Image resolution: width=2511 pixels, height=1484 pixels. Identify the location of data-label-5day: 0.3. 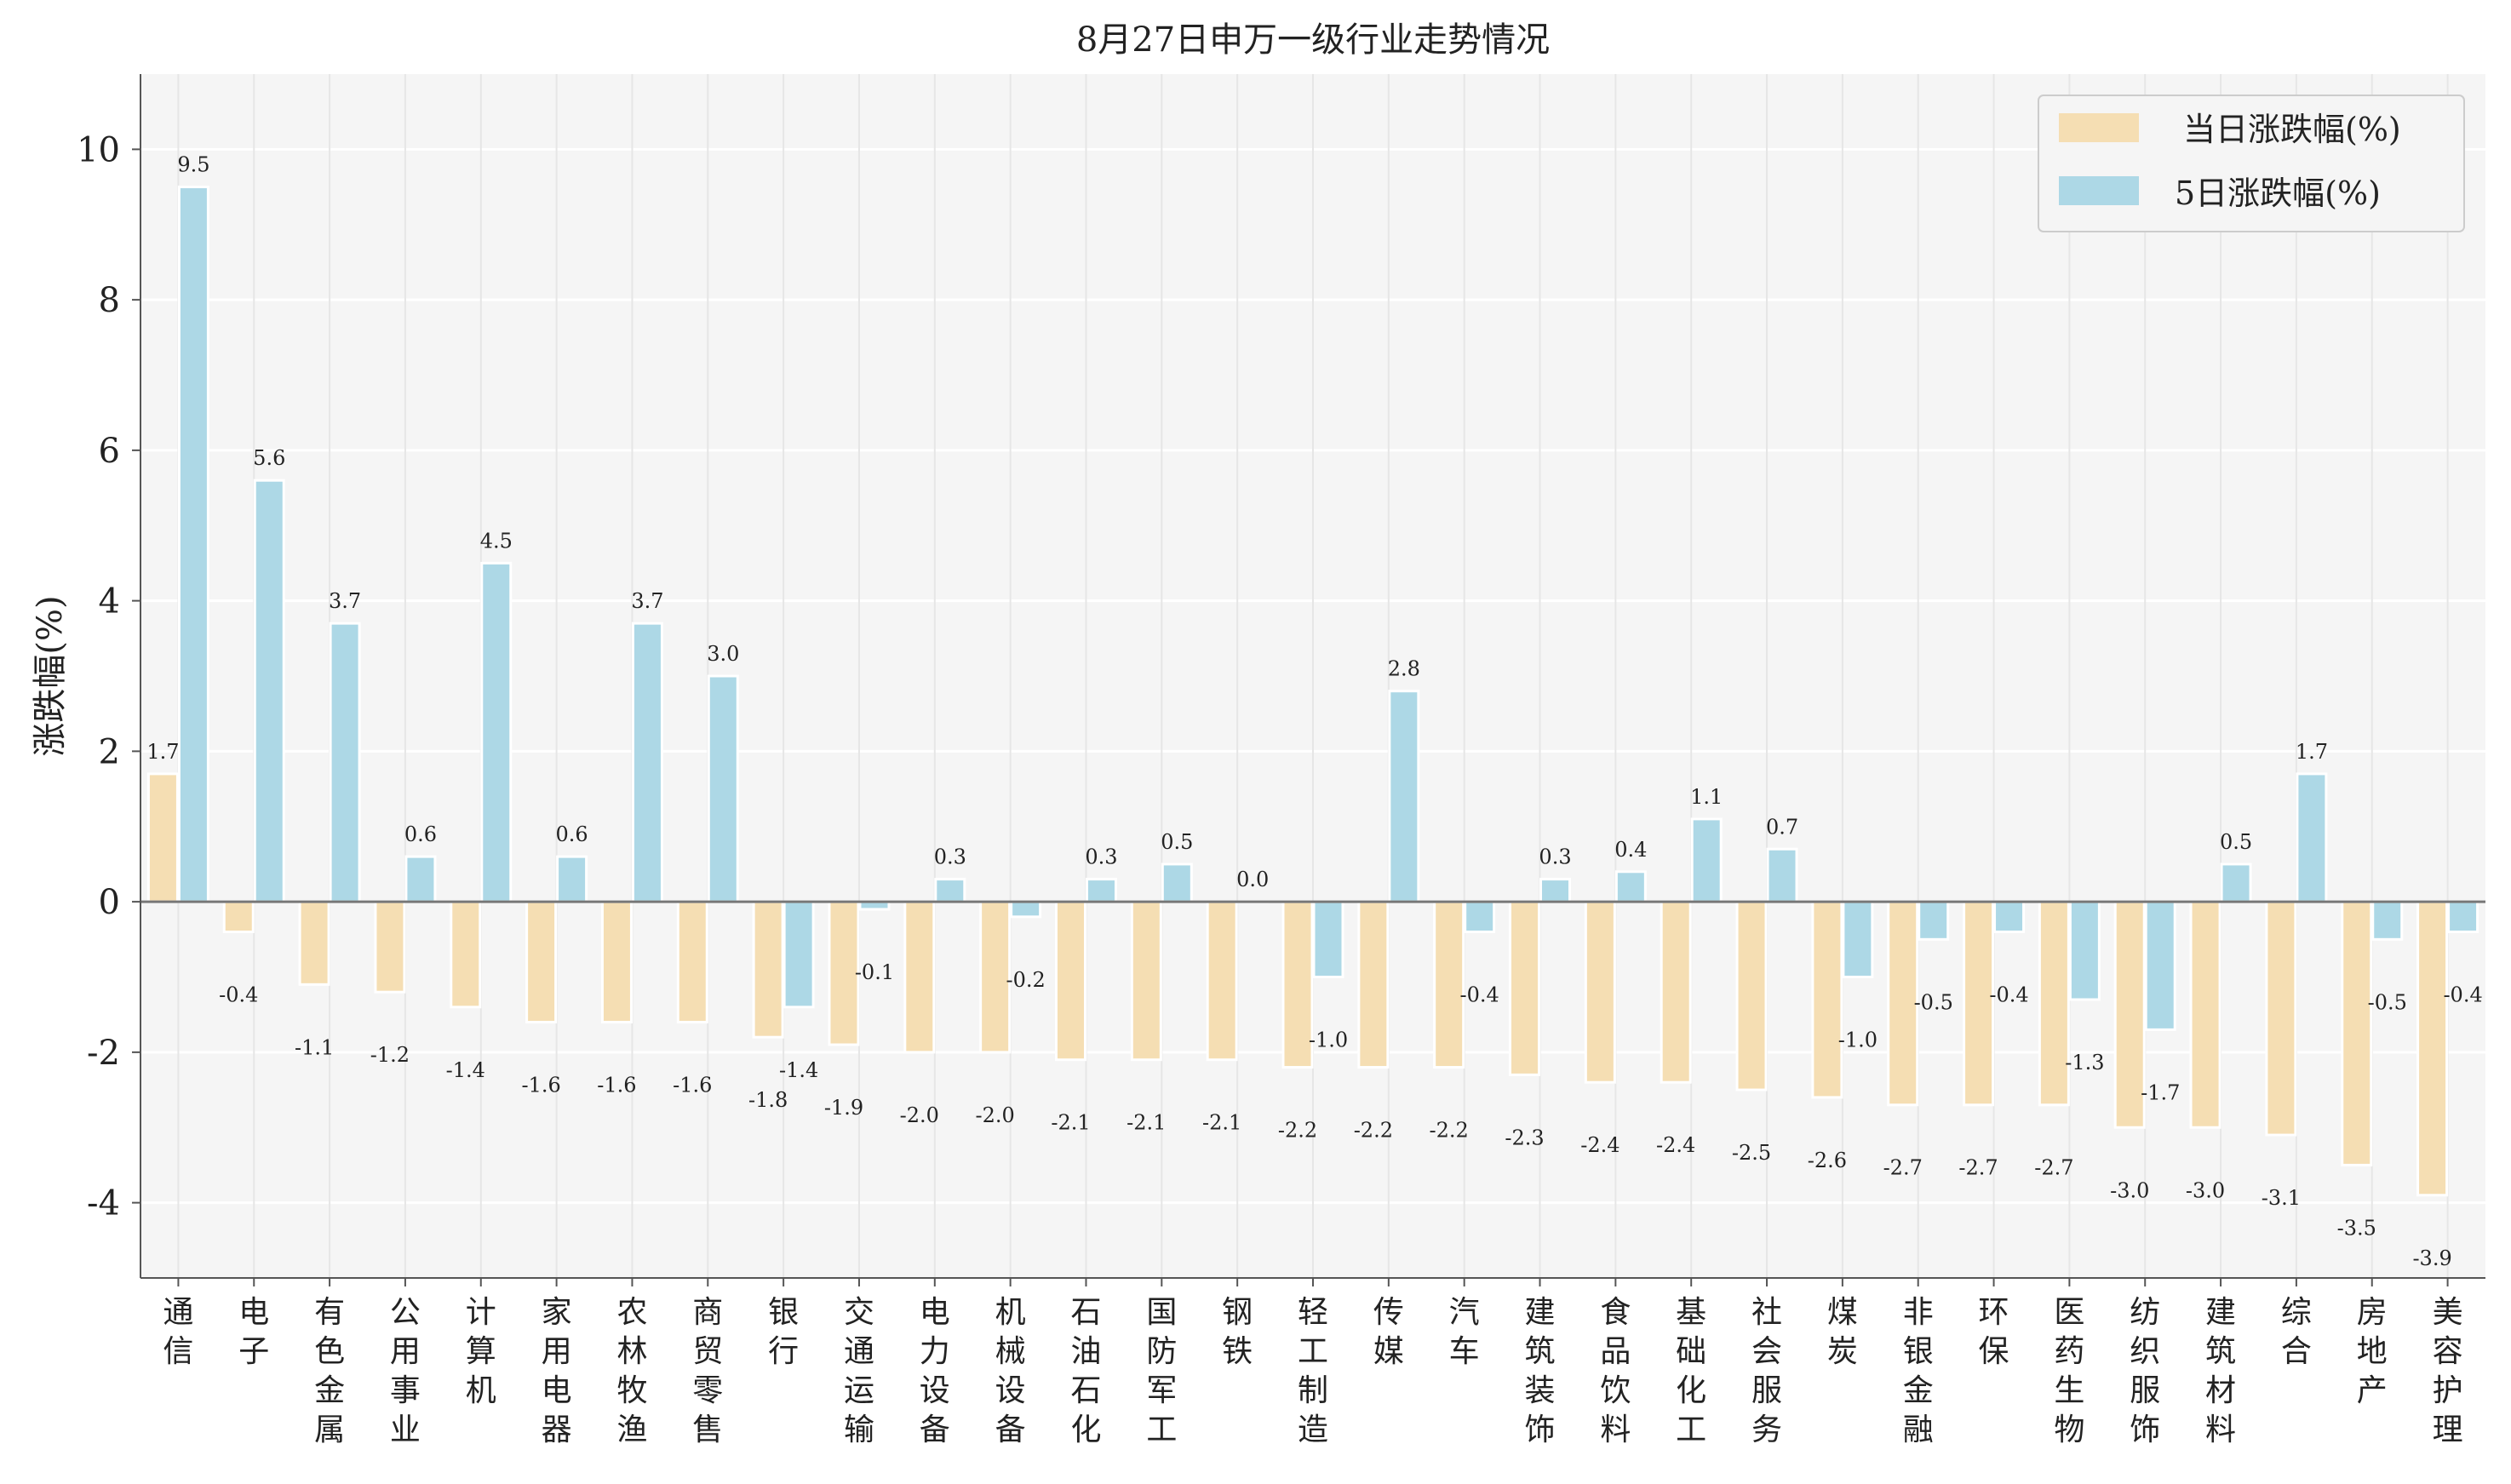
(1555, 857).